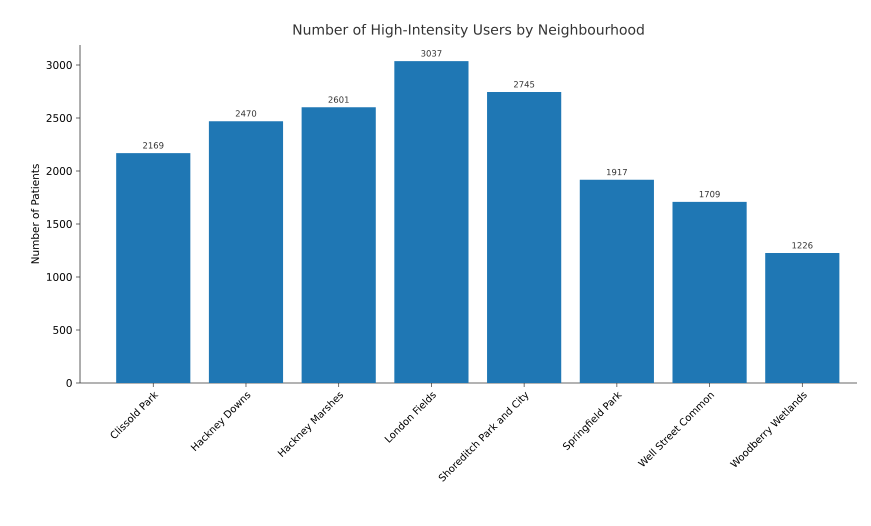  What do you see at coordinates (617, 172) in the screenshot?
I see `data-label: 1917` at bounding box center [617, 172].